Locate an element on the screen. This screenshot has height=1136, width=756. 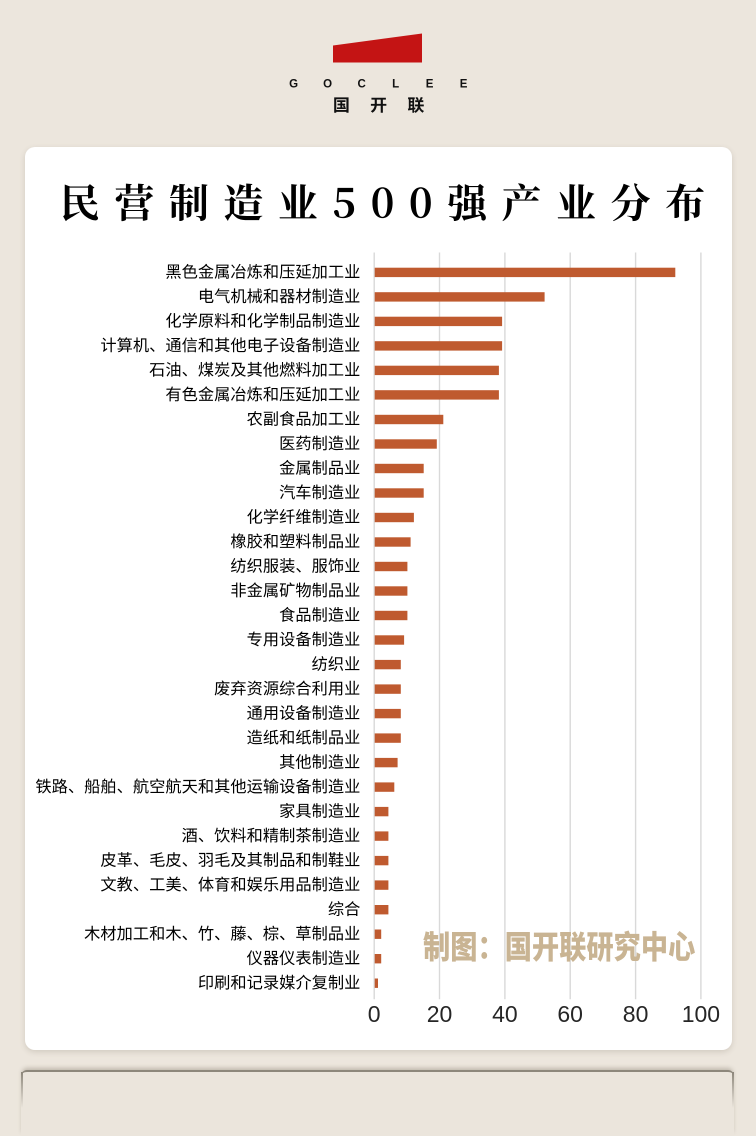
svg-text: 40 is located at coordinates (505, 1014).